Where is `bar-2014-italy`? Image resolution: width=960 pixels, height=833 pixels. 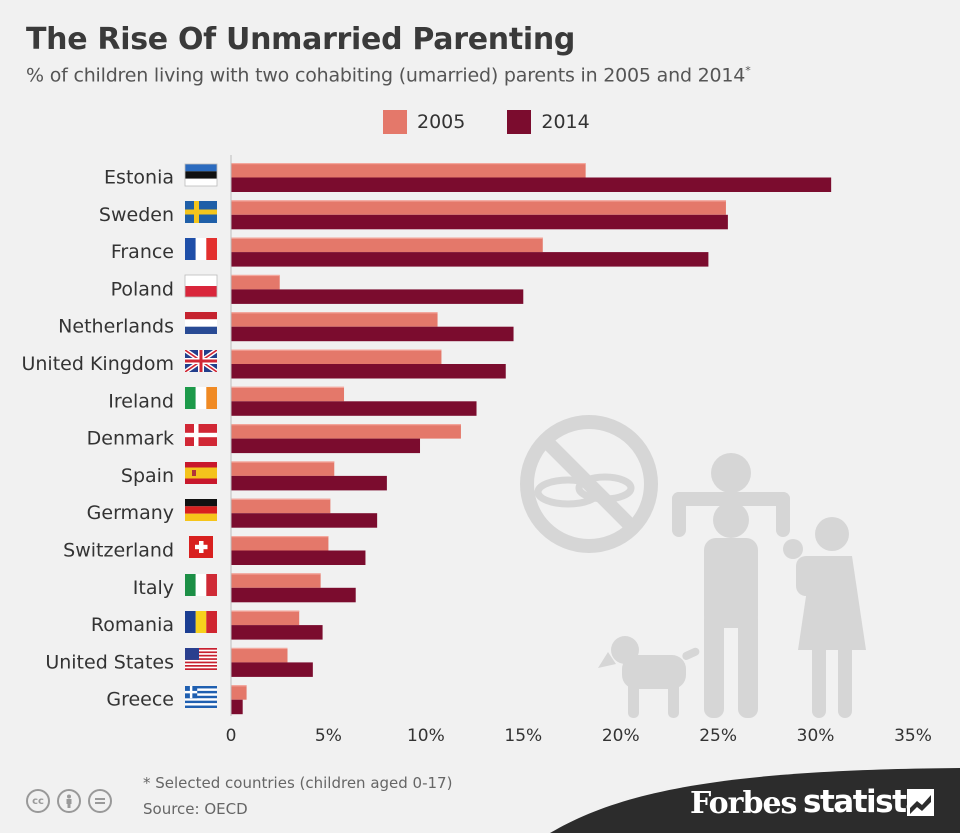 bar-2014-italy is located at coordinates (293, 595).